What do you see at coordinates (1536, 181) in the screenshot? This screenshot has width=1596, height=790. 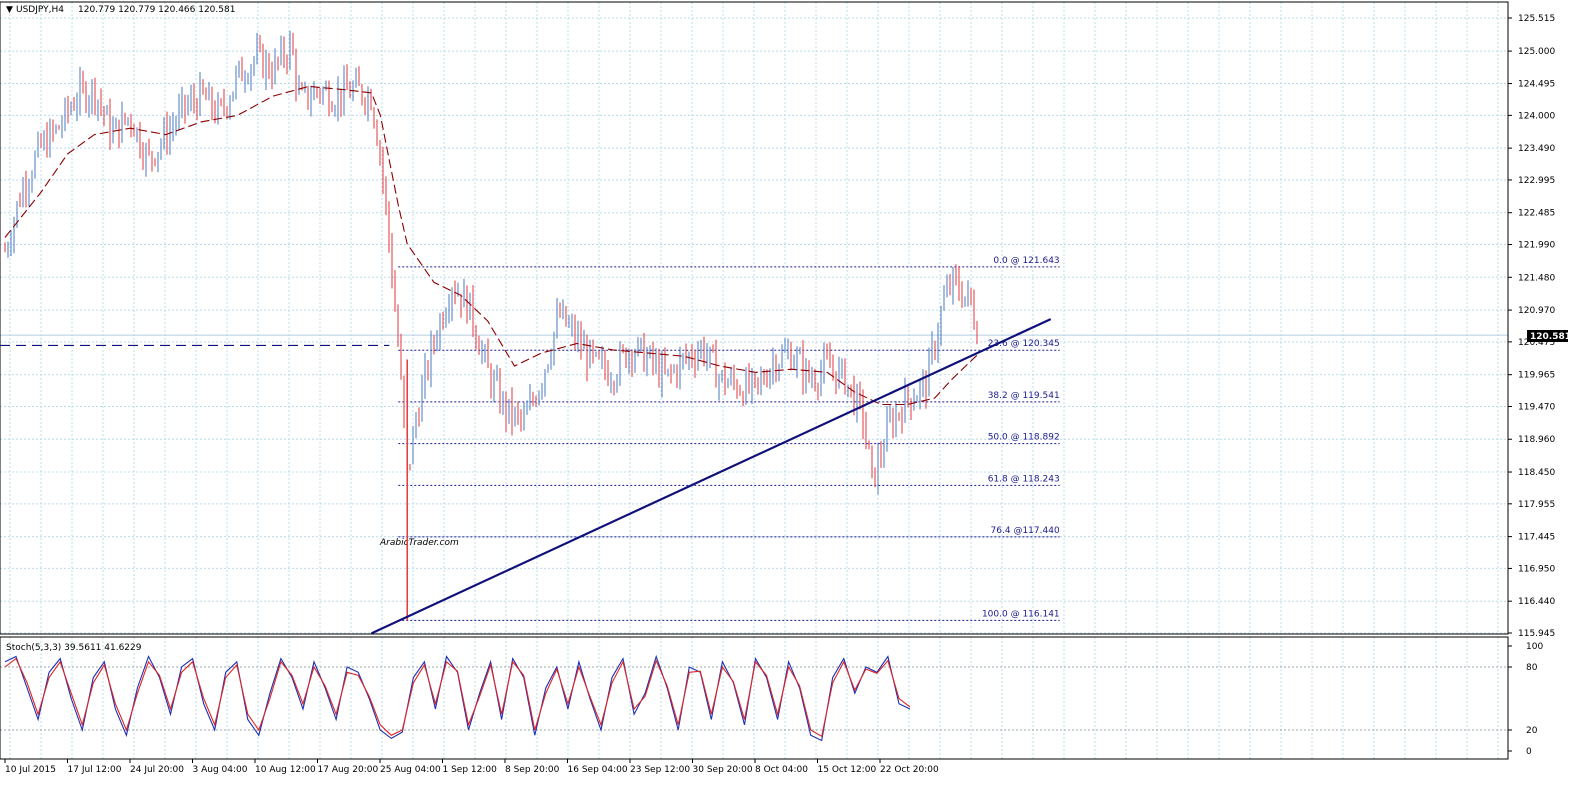 I see `price-tick-label: 122.995` at bounding box center [1536, 181].